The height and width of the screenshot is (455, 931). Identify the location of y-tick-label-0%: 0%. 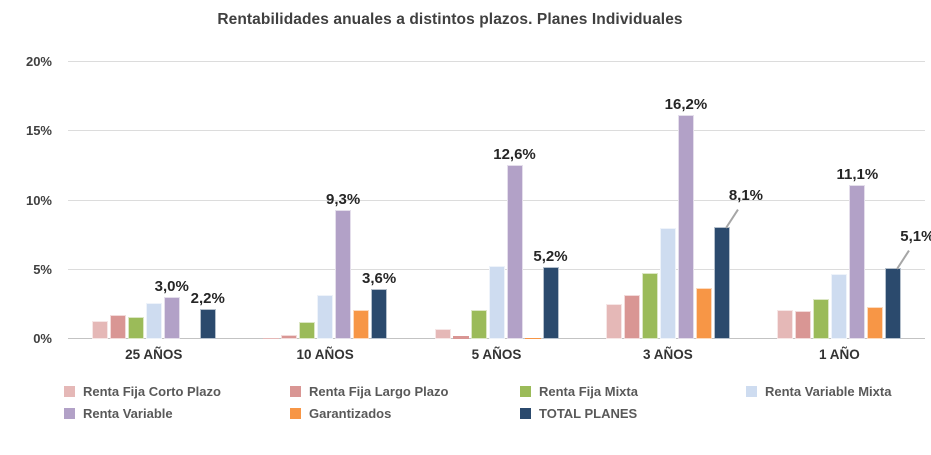
(42, 338).